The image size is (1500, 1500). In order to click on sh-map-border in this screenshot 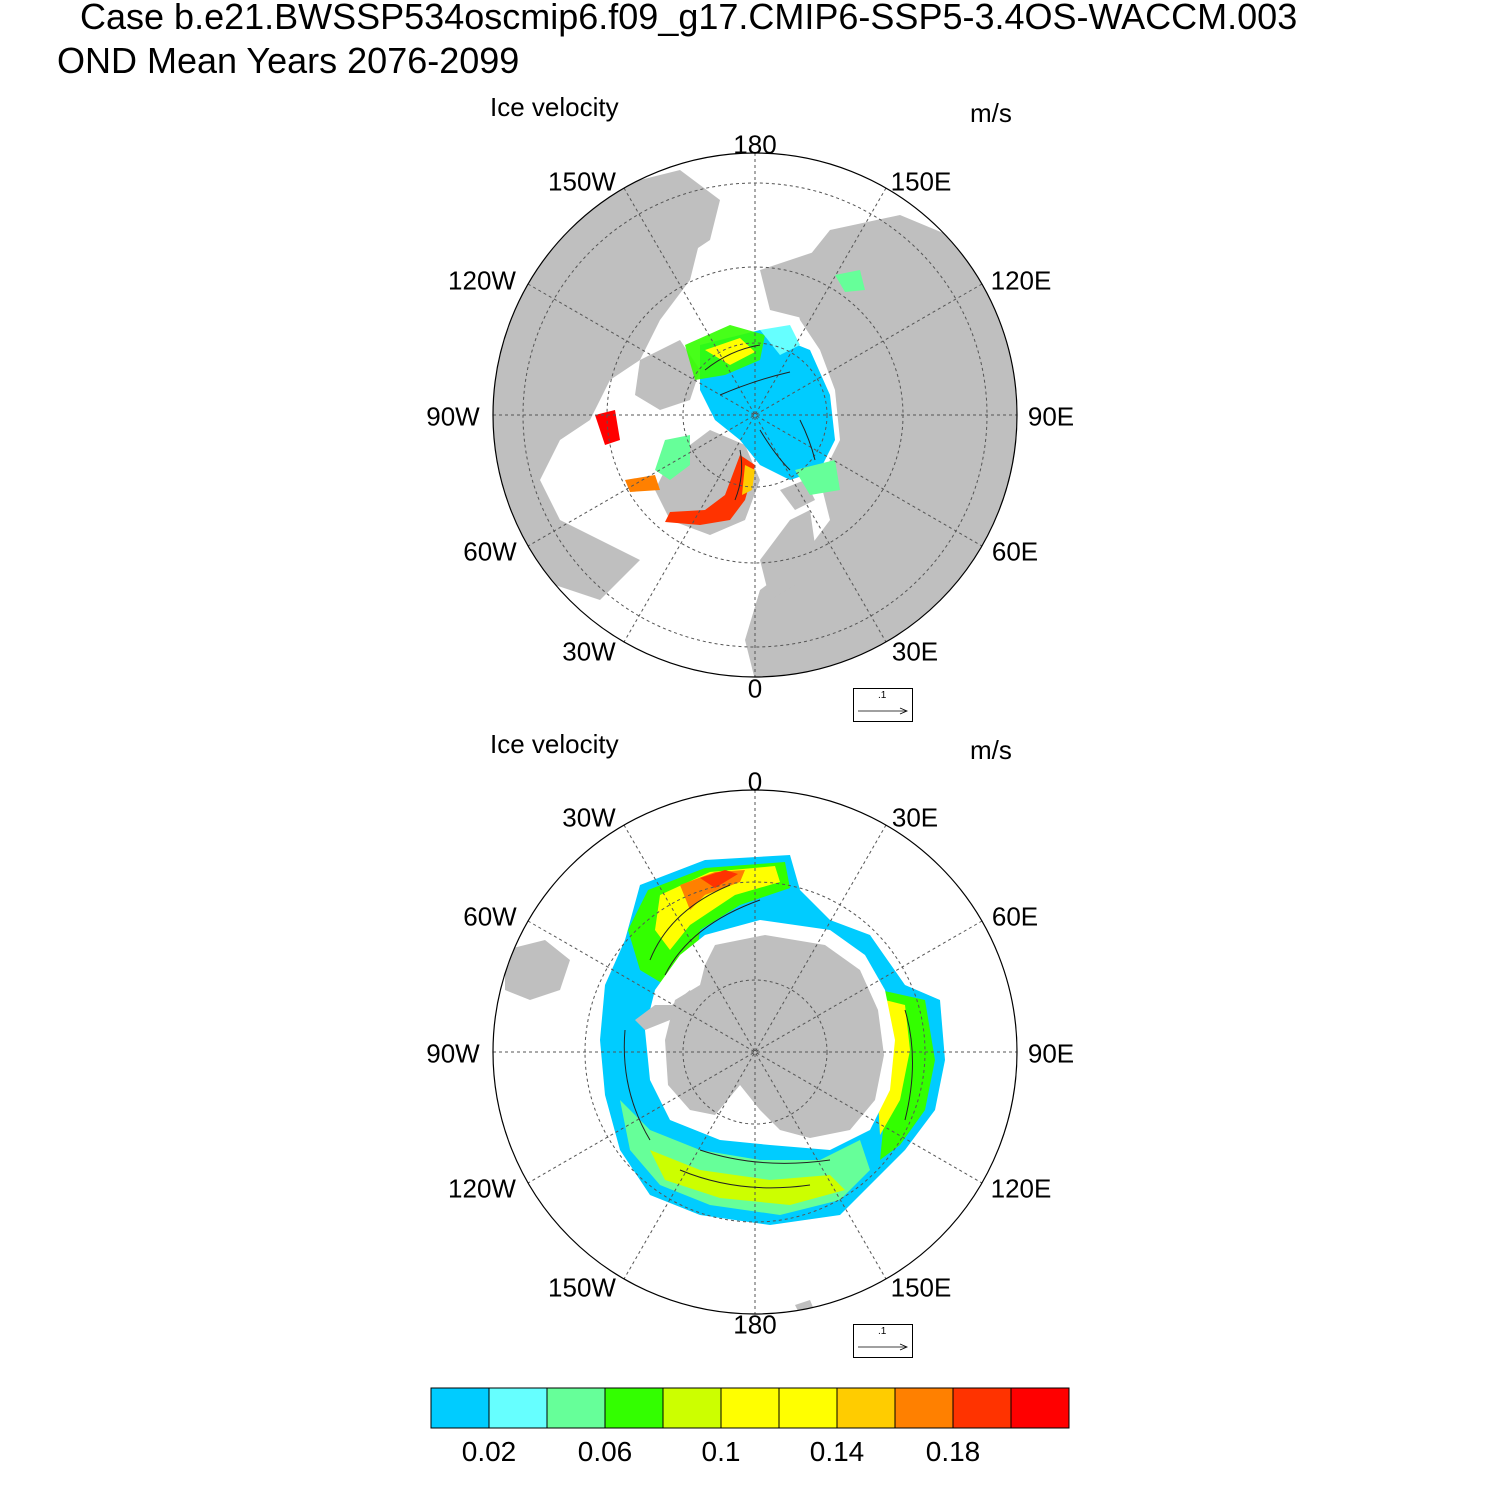, I will do `click(755, 1052)`.